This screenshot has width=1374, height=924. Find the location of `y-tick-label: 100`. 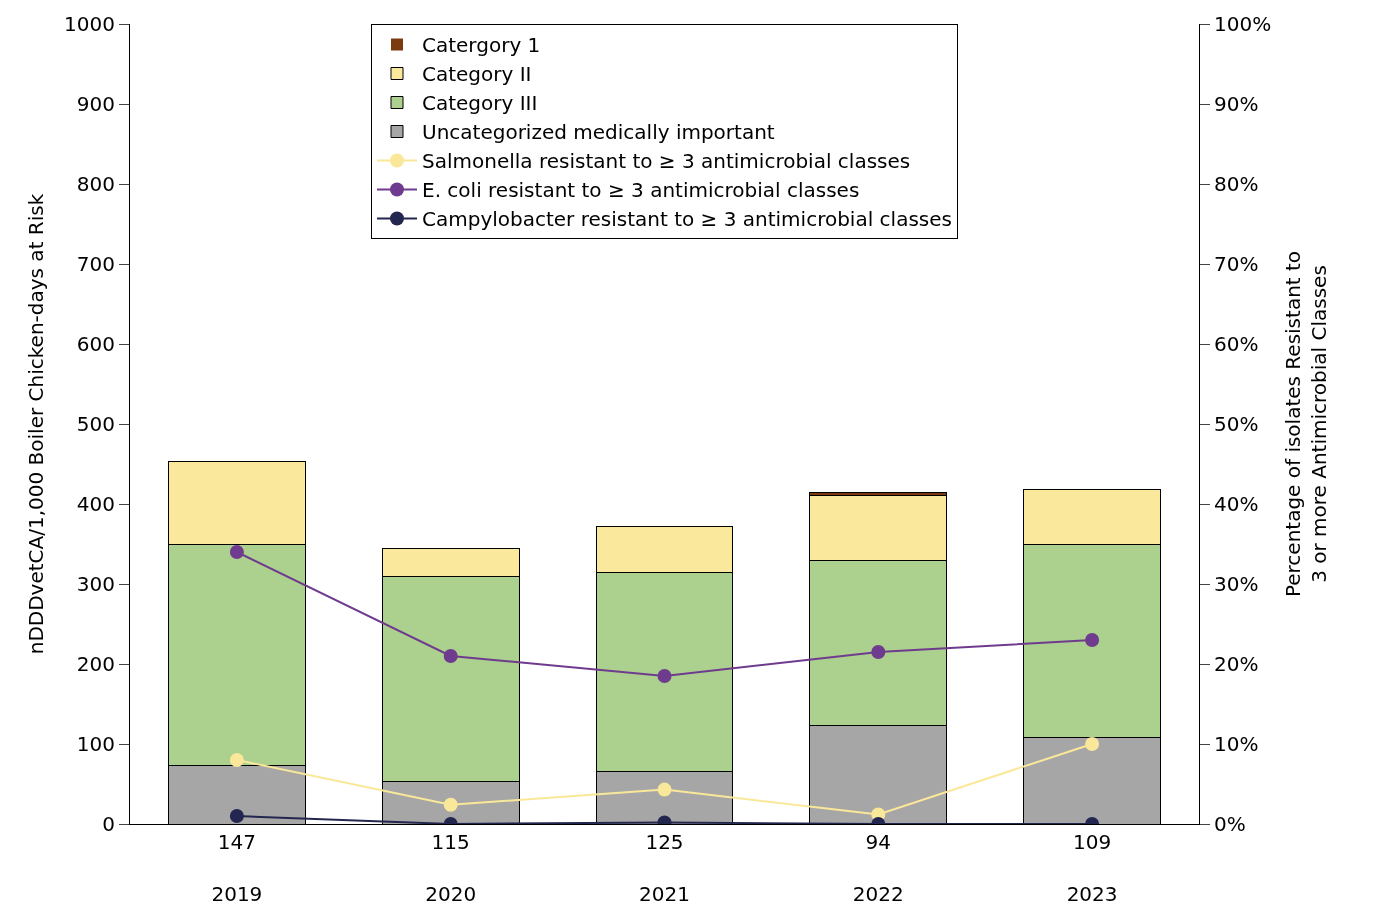

y-tick-label: 100 is located at coordinates (95, 744).